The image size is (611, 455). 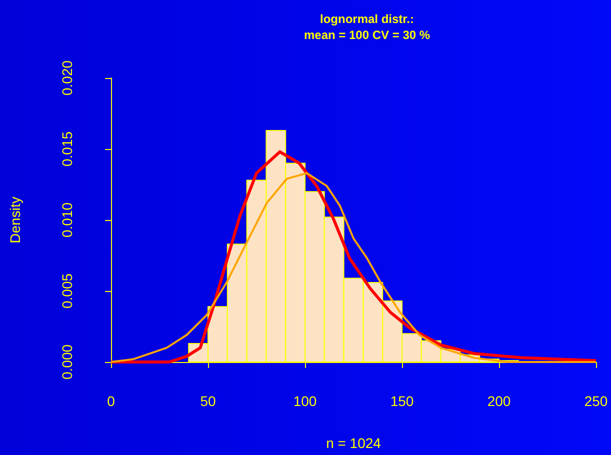 I want to click on x-tick-label: 250, so click(x=596, y=401).